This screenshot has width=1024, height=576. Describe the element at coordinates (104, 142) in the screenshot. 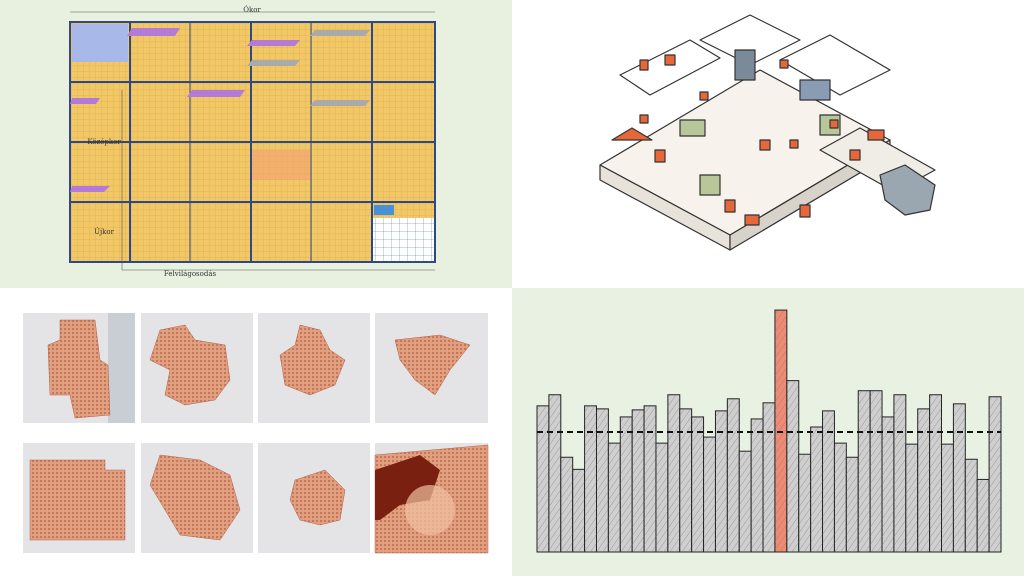

I see `left-label: Középkor` at that location.